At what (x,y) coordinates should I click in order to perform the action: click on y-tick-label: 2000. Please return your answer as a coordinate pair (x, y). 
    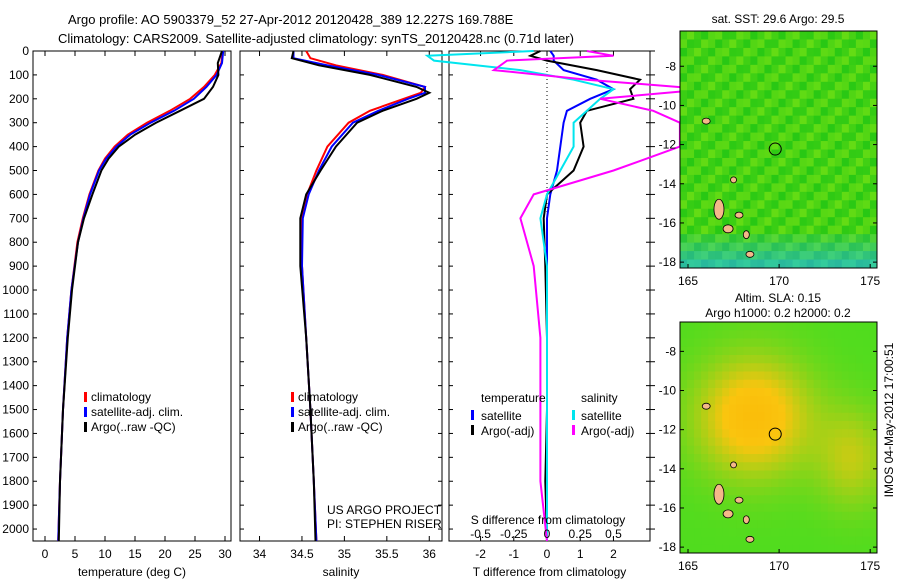
    Looking at the image, I should click on (15, 529).